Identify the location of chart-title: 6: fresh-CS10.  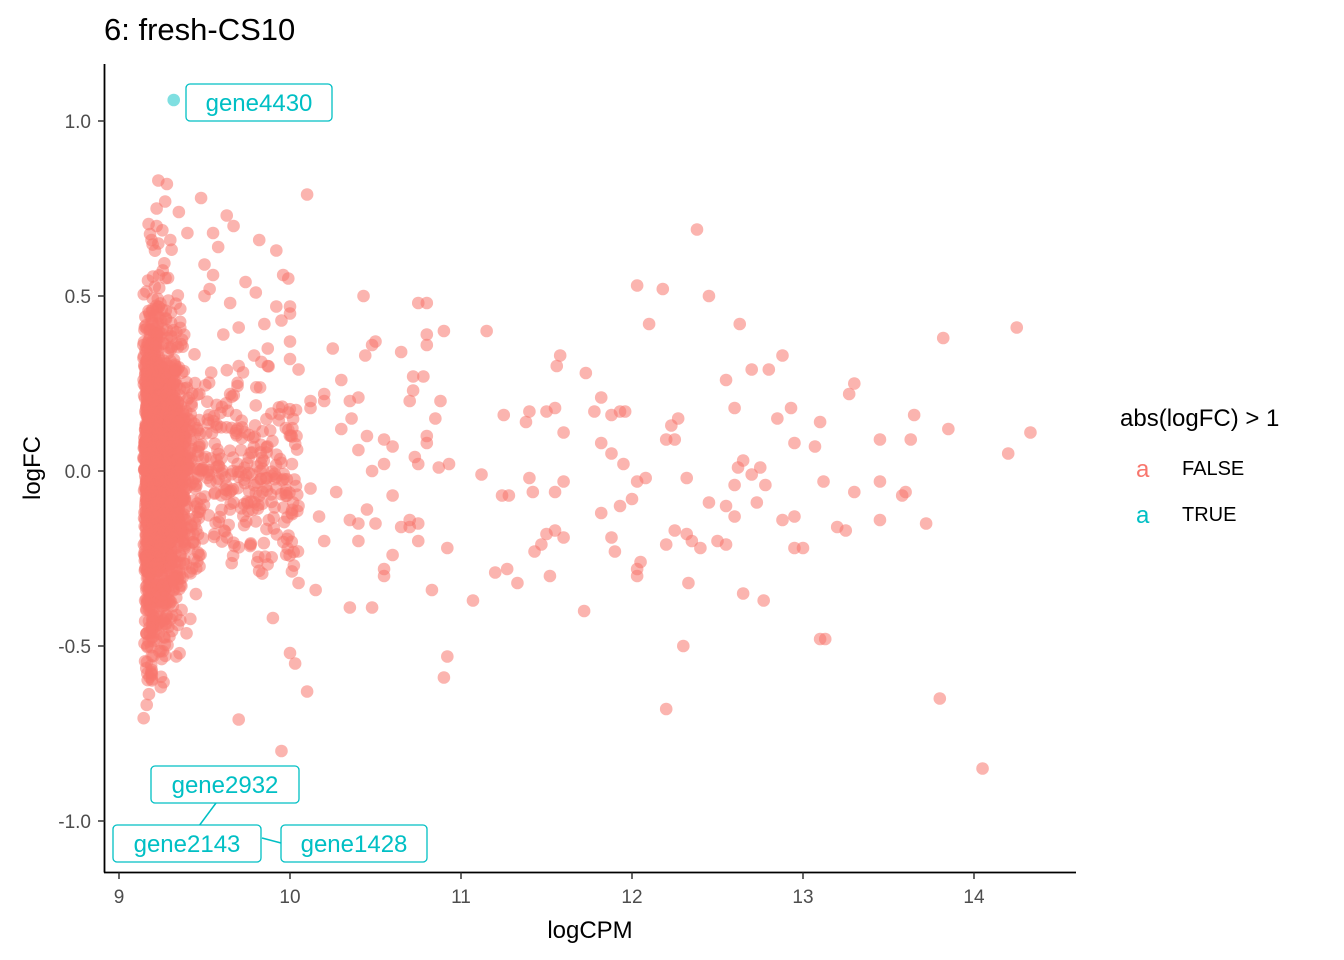
(199, 29).